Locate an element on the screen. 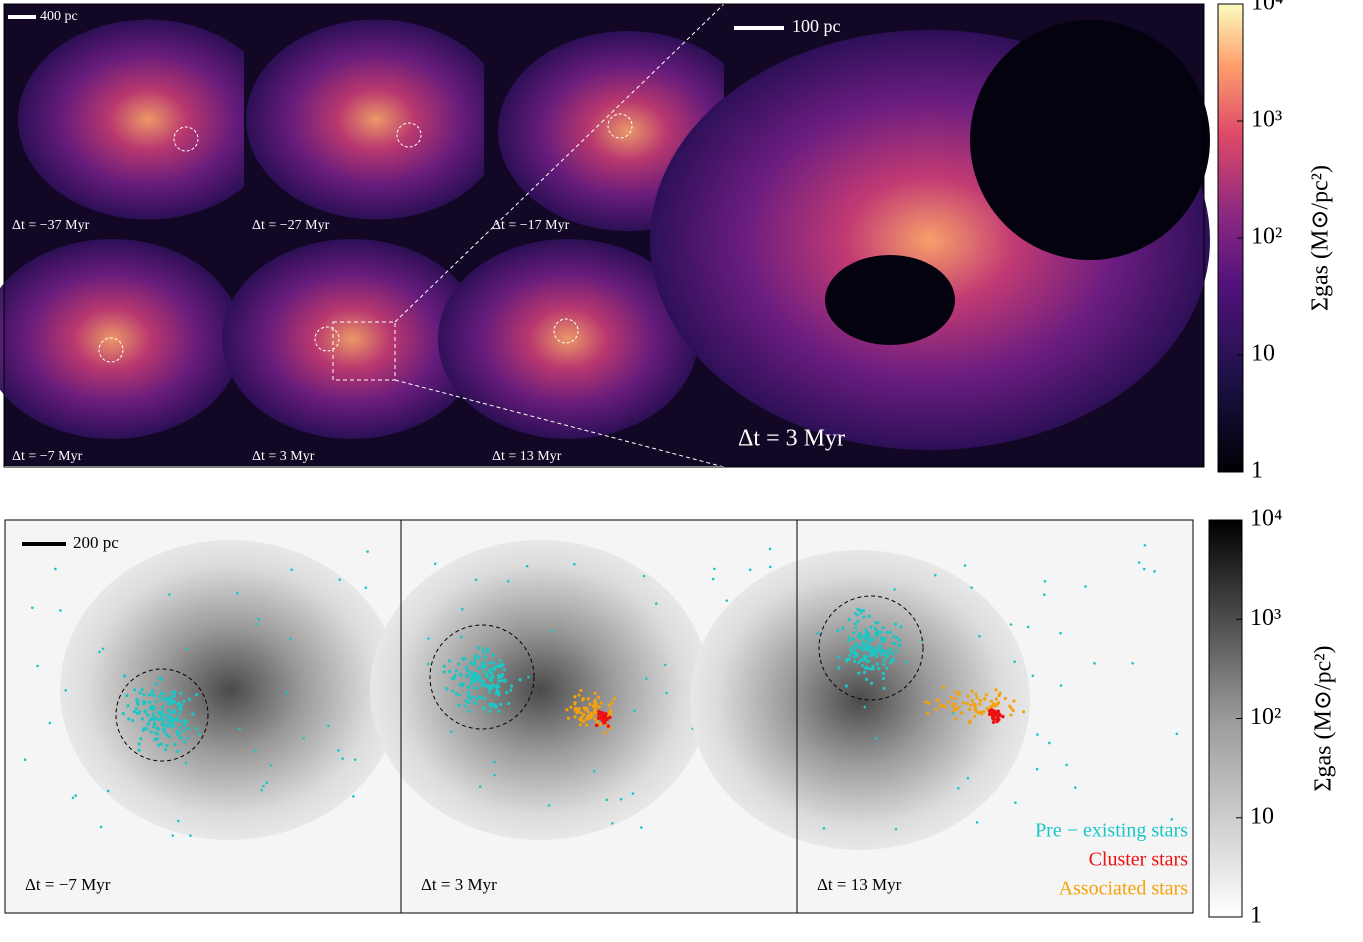  panel-label: Δt = 3 Myr is located at coordinates (459, 884).